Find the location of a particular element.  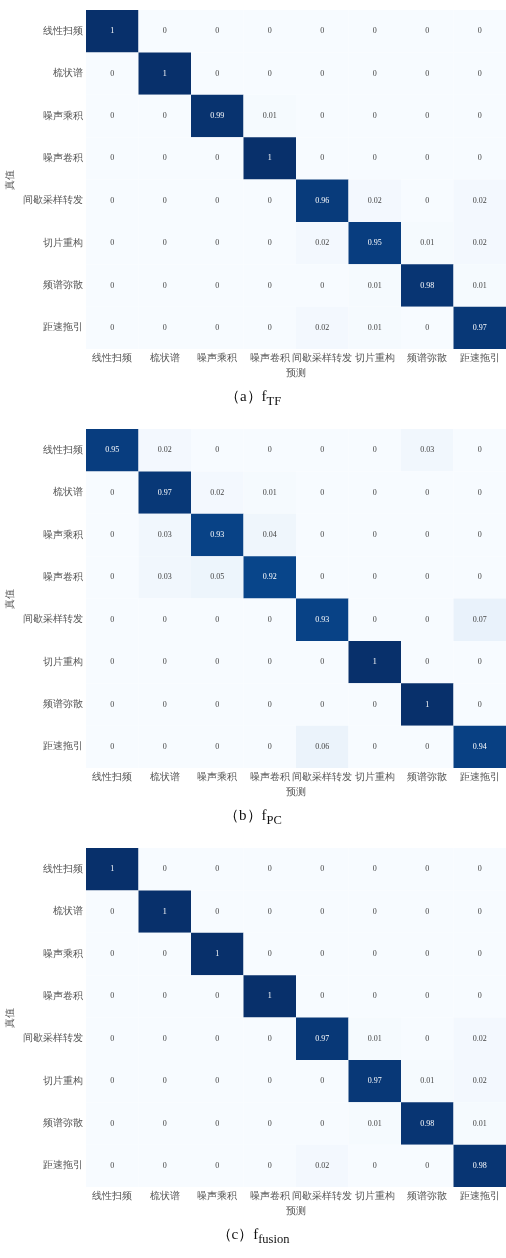

y-tick-label: 切片重构 is located at coordinates (63, 661).